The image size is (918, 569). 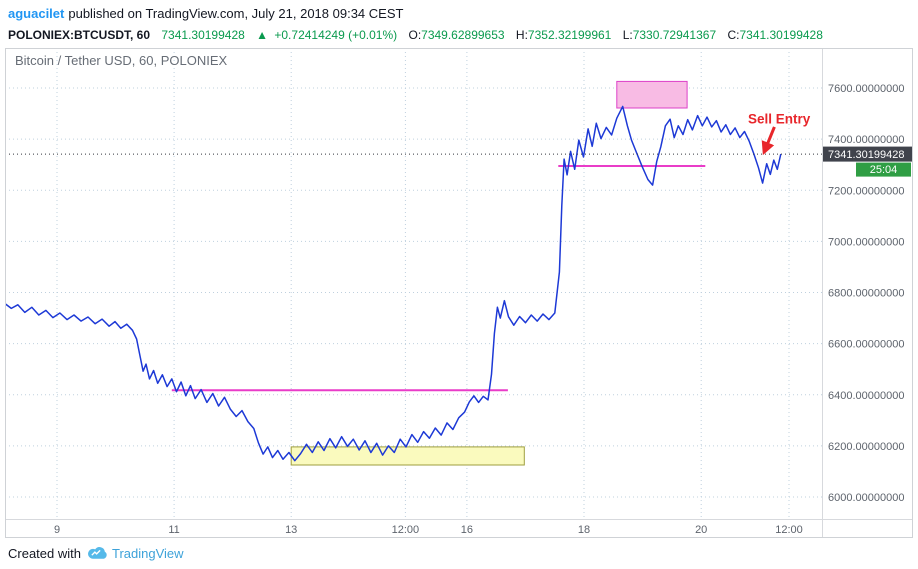 What do you see at coordinates (44, 553) in the screenshot?
I see `created-with-text: Created with` at bounding box center [44, 553].